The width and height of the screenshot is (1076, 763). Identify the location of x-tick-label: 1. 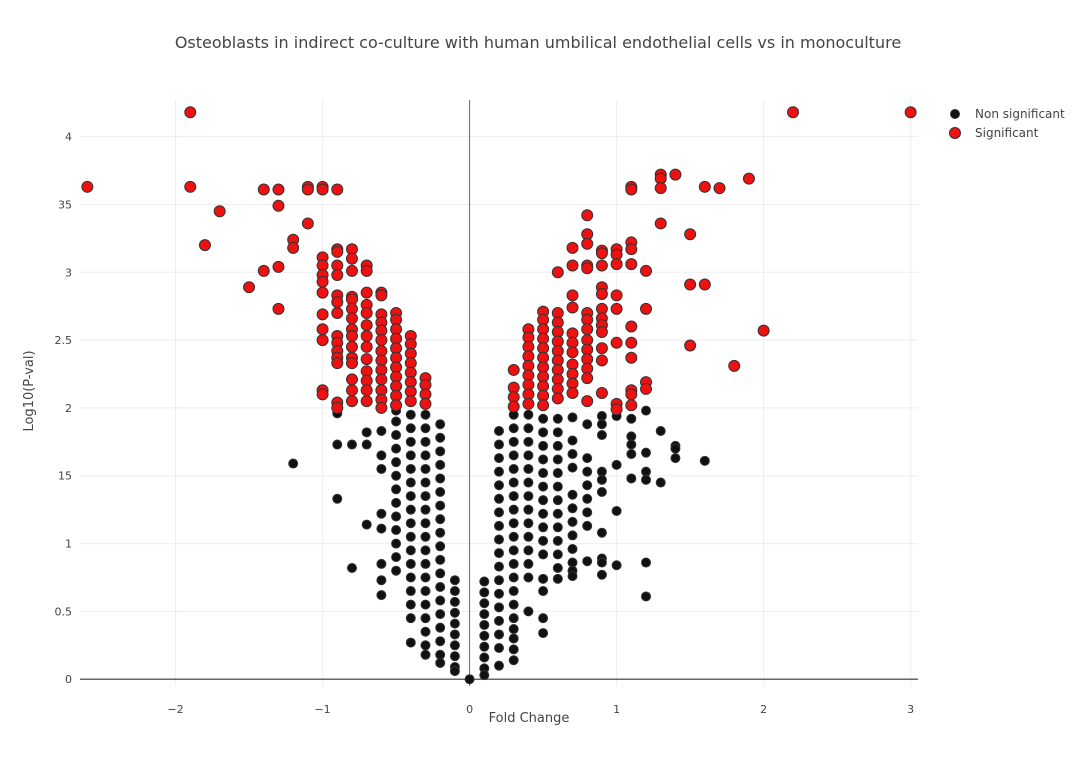
(616, 709).